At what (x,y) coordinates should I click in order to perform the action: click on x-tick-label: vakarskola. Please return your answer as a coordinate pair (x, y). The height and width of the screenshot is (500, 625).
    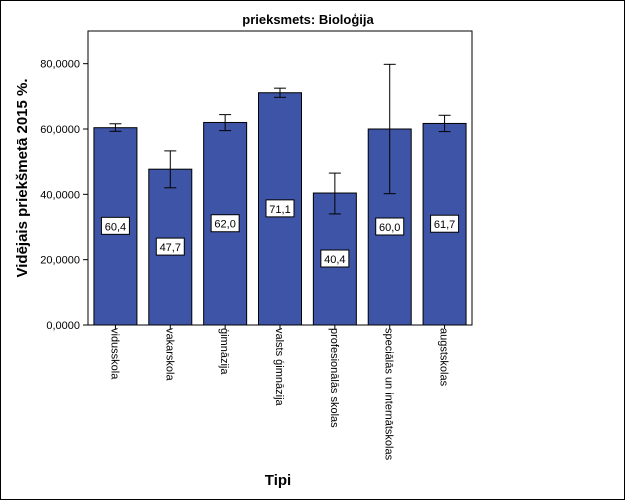
    Looking at the image, I should click on (169, 354).